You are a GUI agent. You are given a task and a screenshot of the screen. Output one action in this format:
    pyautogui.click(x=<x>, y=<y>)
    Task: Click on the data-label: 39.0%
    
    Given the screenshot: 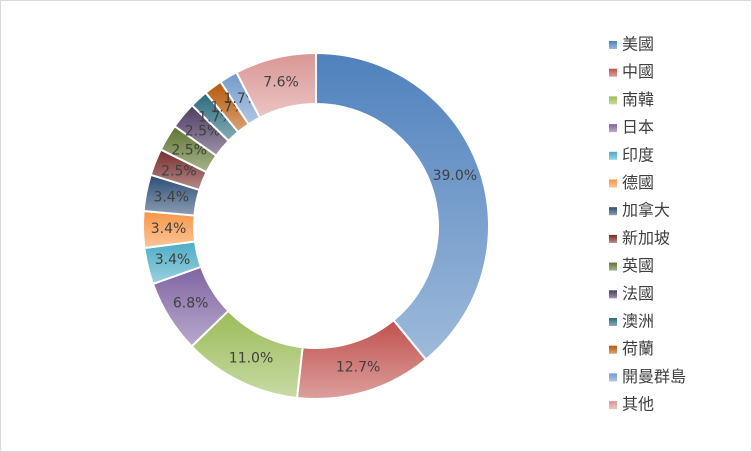 What is the action you would take?
    pyautogui.click(x=455, y=176)
    